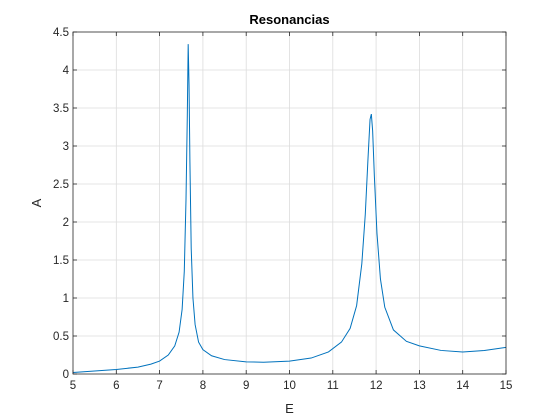  Describe the element at coordinates (419, 386) in the screenshot. I see `x-tick-label: 13` at that location.